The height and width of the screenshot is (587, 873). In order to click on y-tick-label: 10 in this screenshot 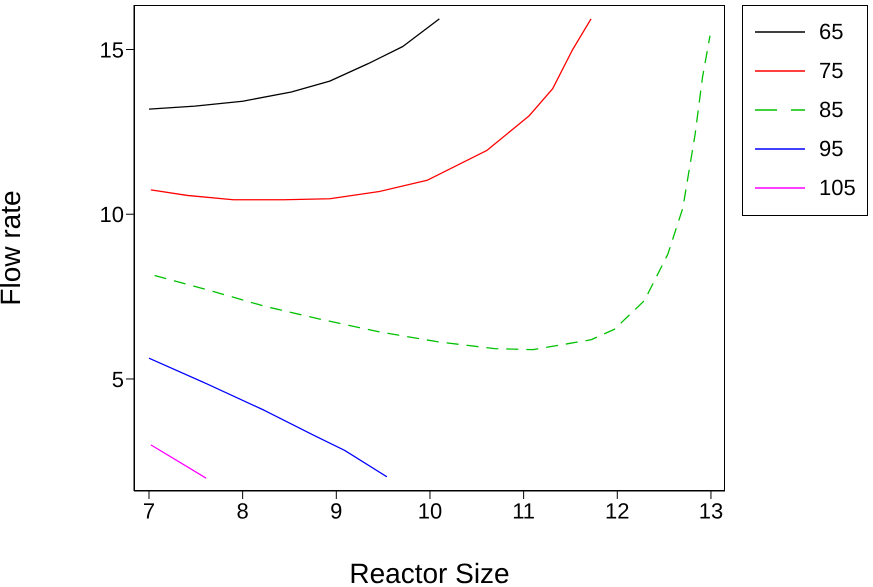, I will do `click(112, 215)`.